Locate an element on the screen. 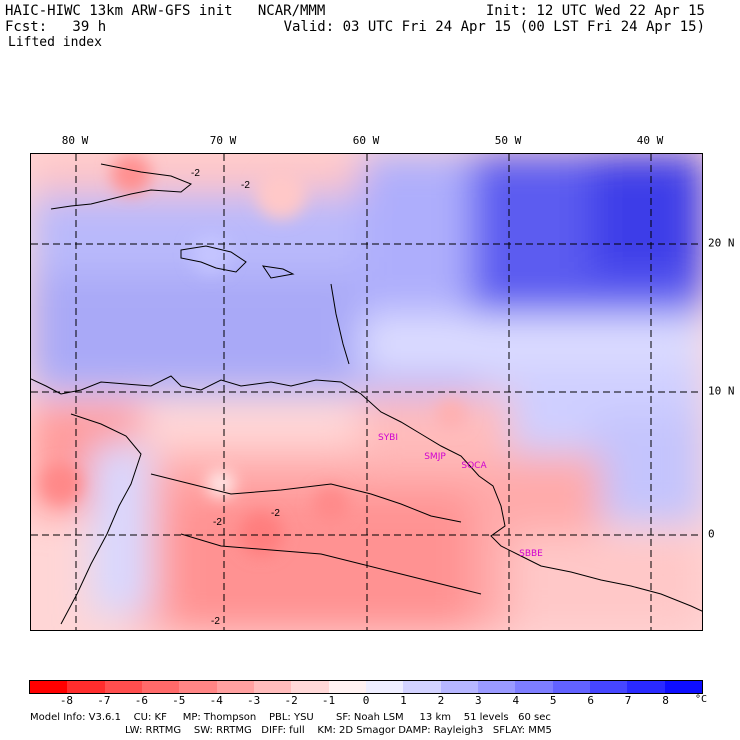 Image resolution: width=740 pixels, height=740 pixels. colorbar-tick-label: 3 is located at coordinates (478, 700).